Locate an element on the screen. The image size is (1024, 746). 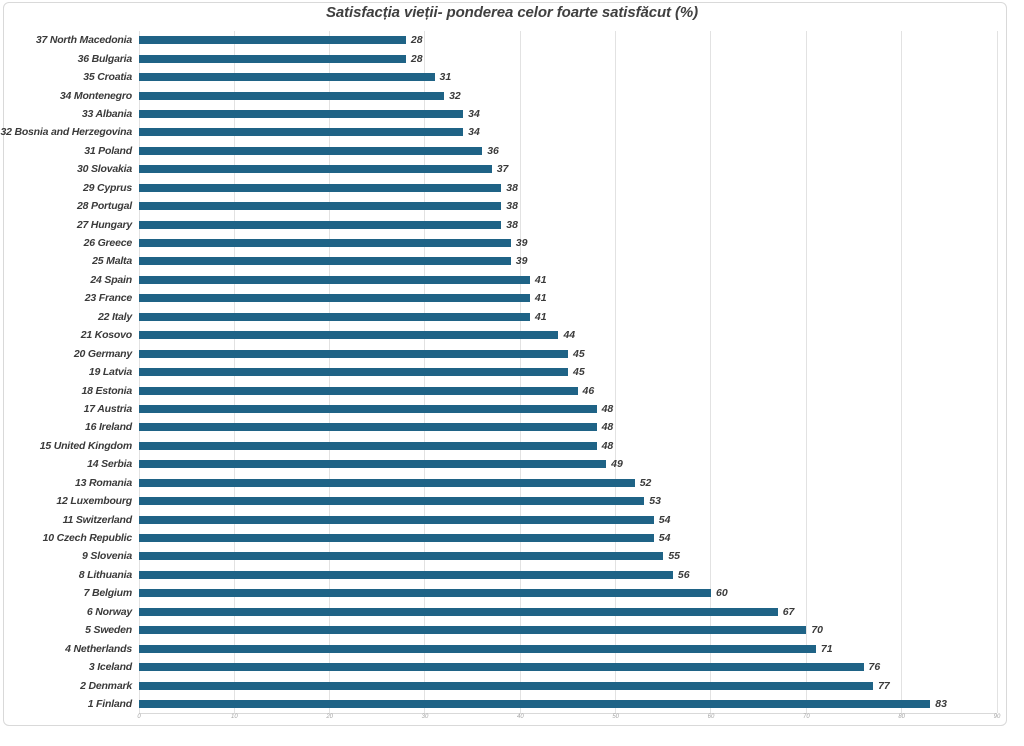
category-label: 29 Cyprus is located at coordinates (107, 187).